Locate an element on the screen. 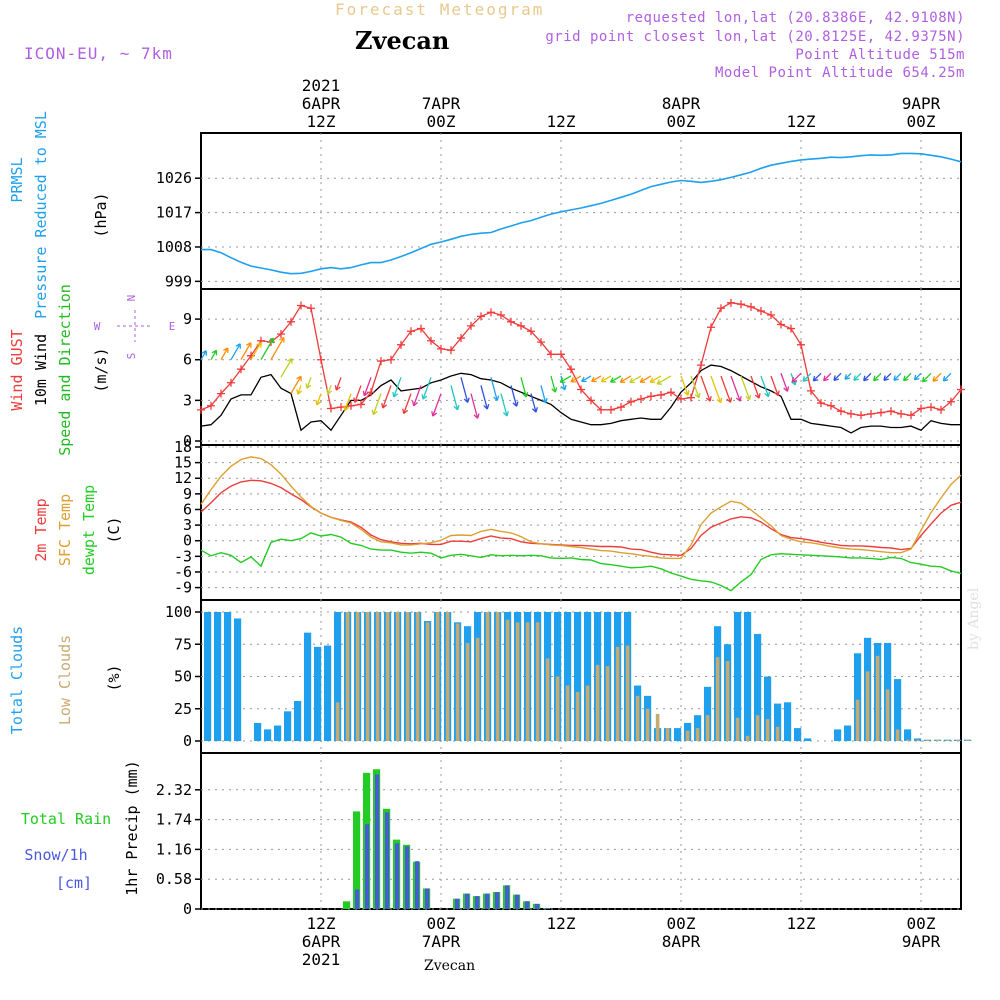 The height and width of the screenshot is (1000, 1000). top-time-label: 8APR is located at coordinates (681, 103).